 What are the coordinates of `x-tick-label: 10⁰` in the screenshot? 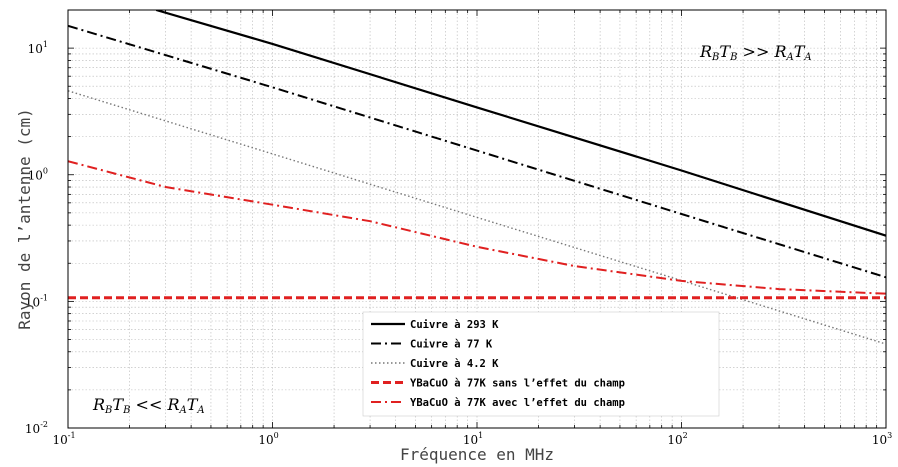 It's located at (268, 439).